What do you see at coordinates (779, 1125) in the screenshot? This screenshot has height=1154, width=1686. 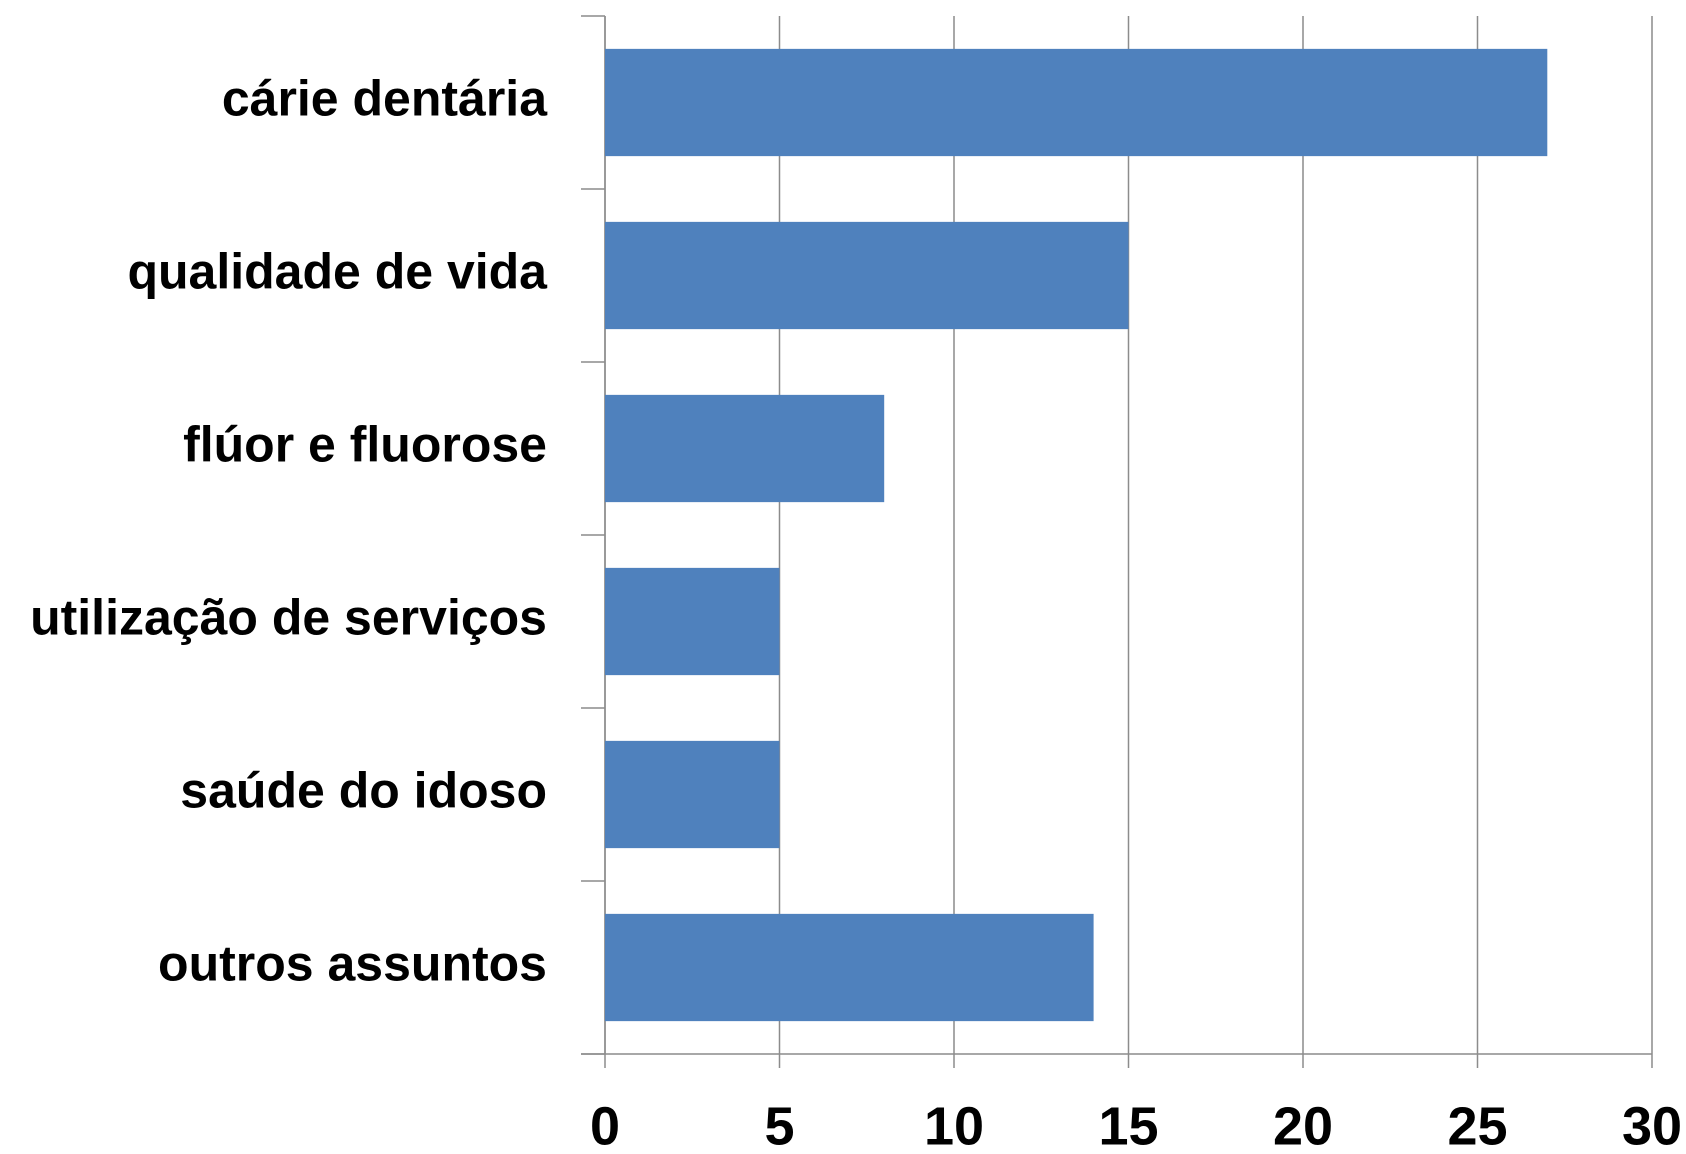 I see `x-tick-label: 5` at bounding box center [779, 1125].